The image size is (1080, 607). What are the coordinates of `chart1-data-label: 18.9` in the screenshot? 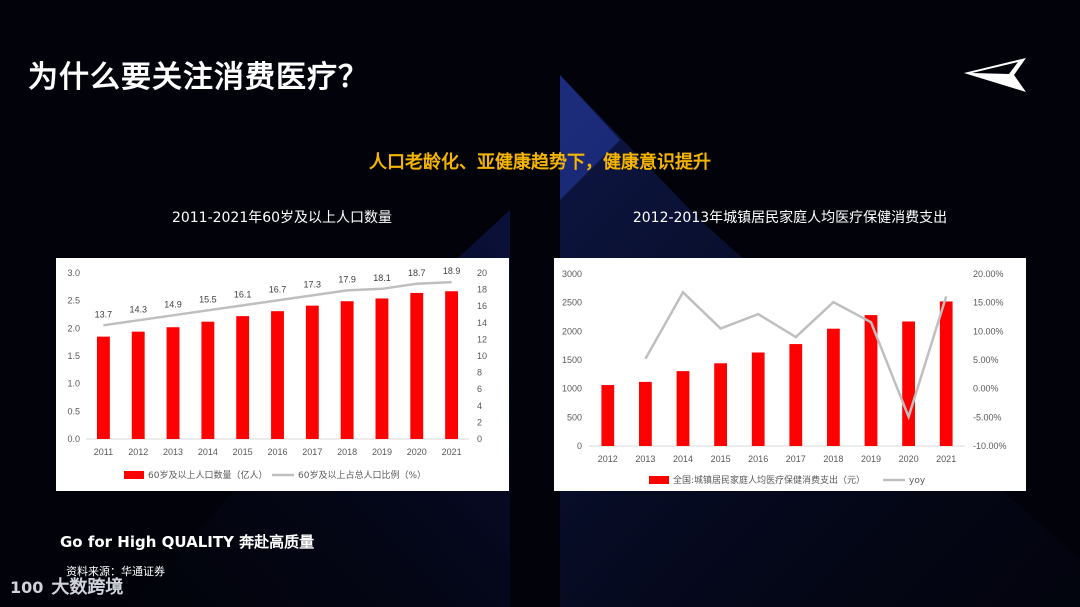 It's located at (452, 271).